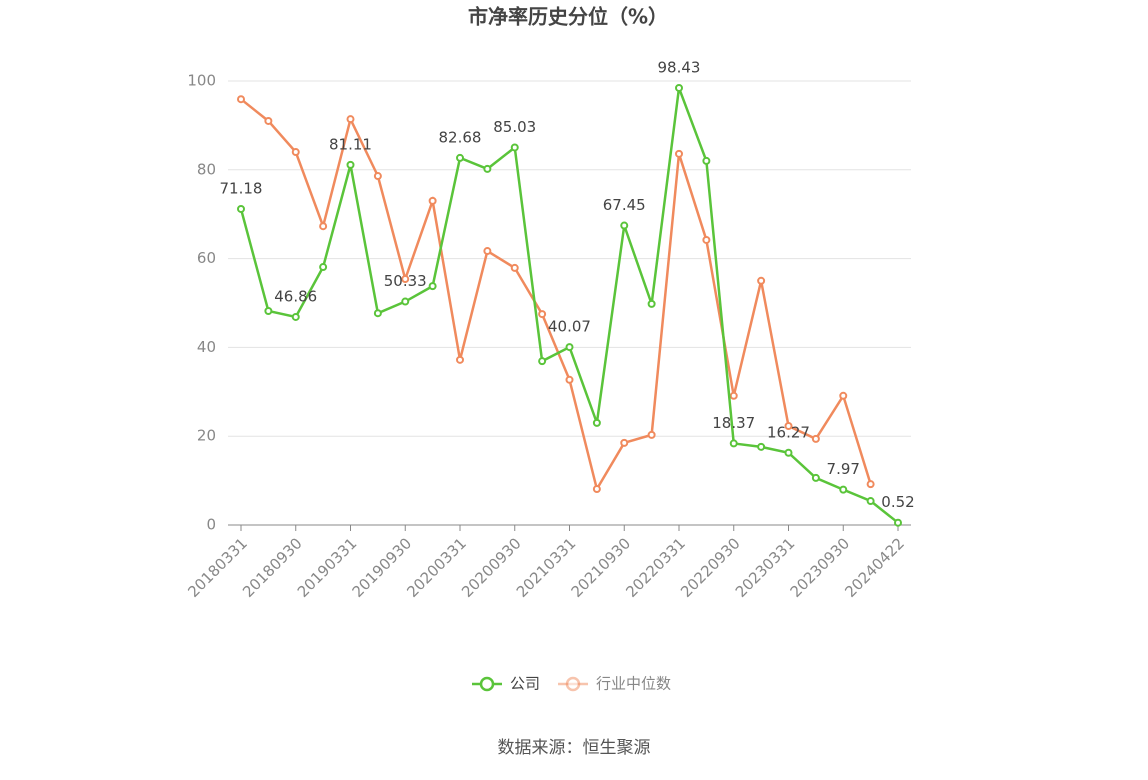 This screenshot has width=1148, height=780. I want to click on data-label: 71.18, so click(241, 188).